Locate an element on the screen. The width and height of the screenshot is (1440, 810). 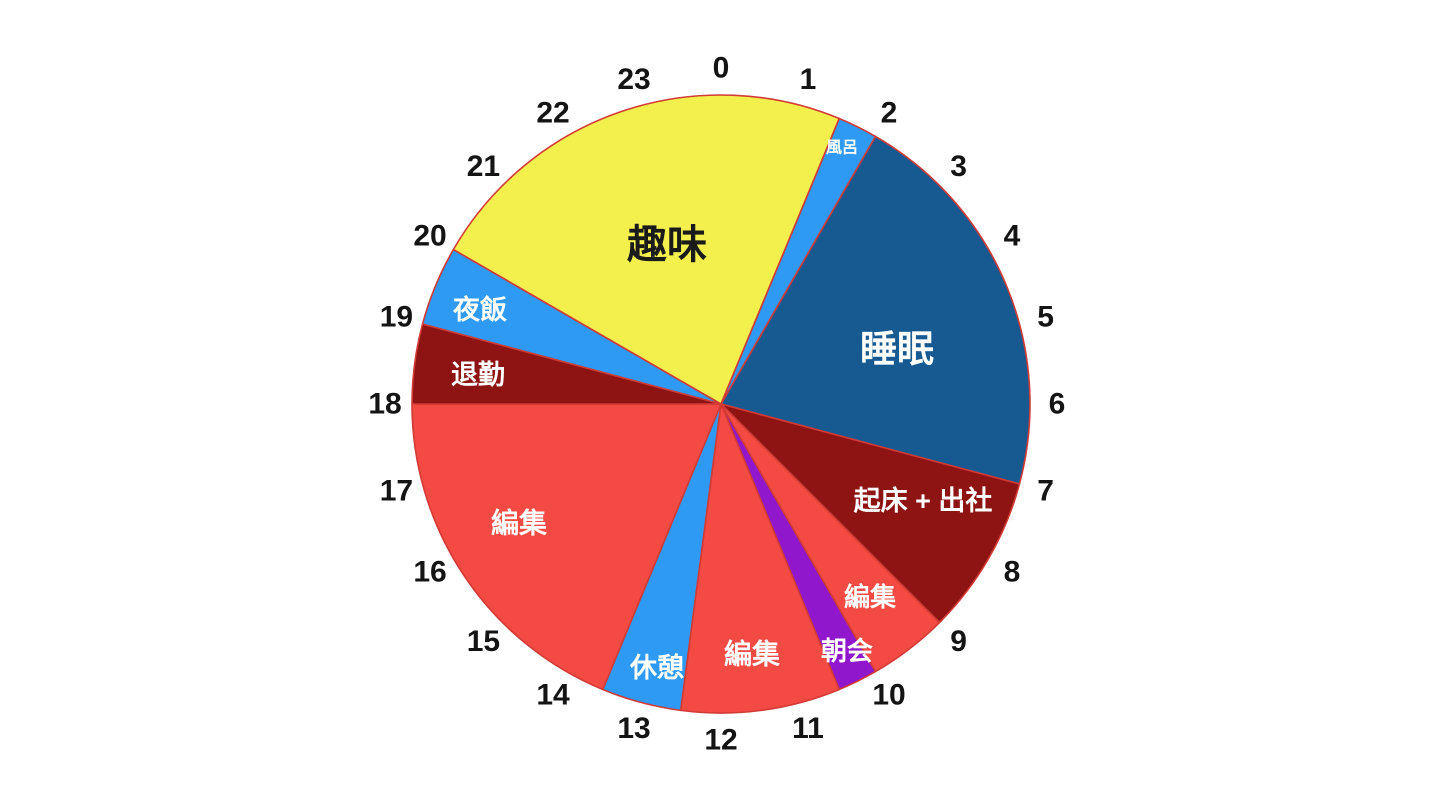
segment-label-wake-commute: 起床 + 出社 is located at coordinates (923, 500).